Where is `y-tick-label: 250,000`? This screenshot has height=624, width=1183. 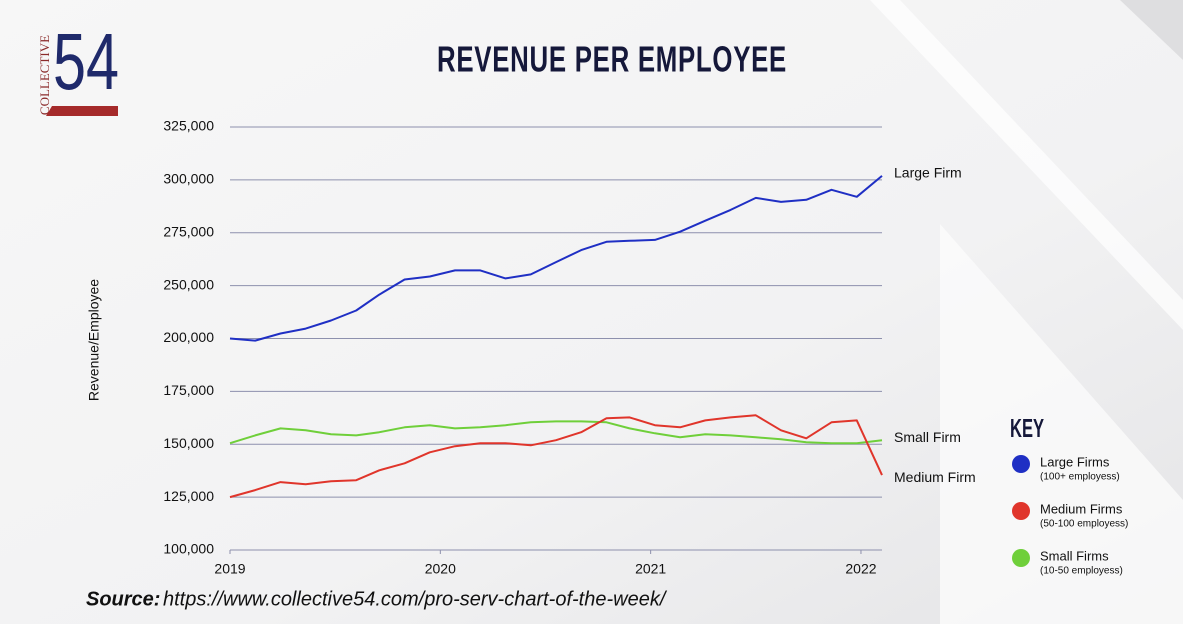
y-tick-label: 250,000 is located at coordinates (188, 284).